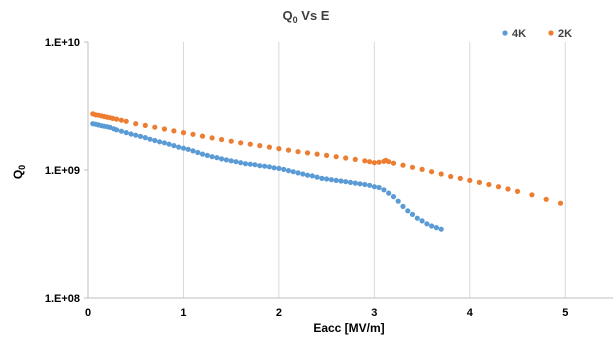 The width and height of the screenshot is (613, 340). I want to click on x-tick-label: 2, so click(279, 313).